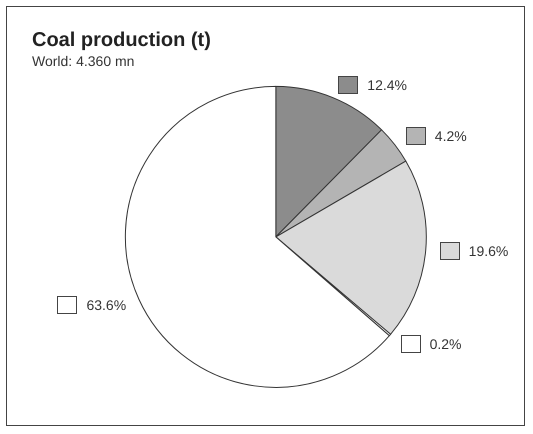  Describe the element at coordinates (450, 136) in the screenshot. I see `data-label: 4.2%` at that location.